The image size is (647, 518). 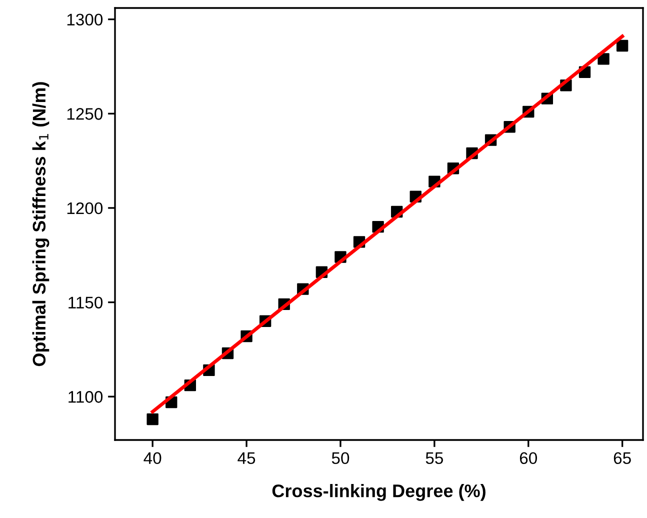 I want to click on y-tick-label: 1150, so click(x=85, y=302).